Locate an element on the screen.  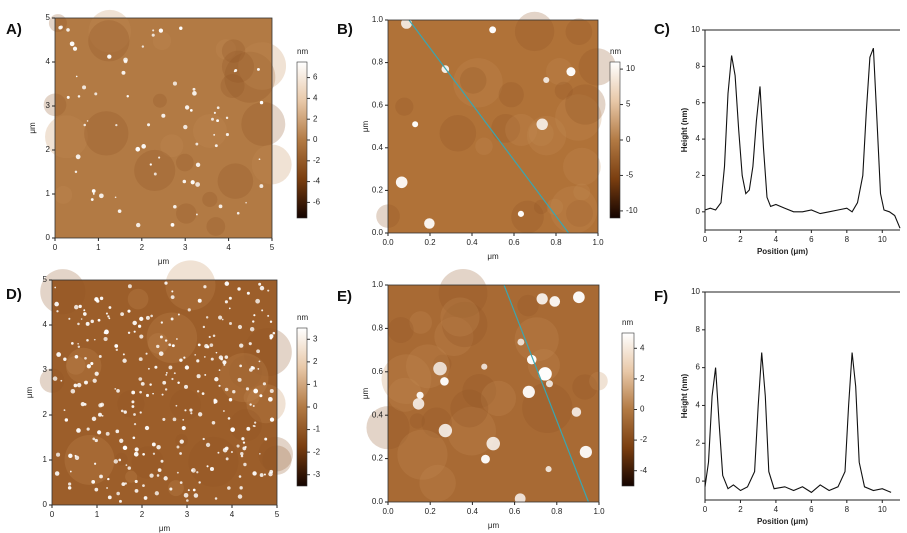
panel-label: A) is located at coordinates (14, 29).